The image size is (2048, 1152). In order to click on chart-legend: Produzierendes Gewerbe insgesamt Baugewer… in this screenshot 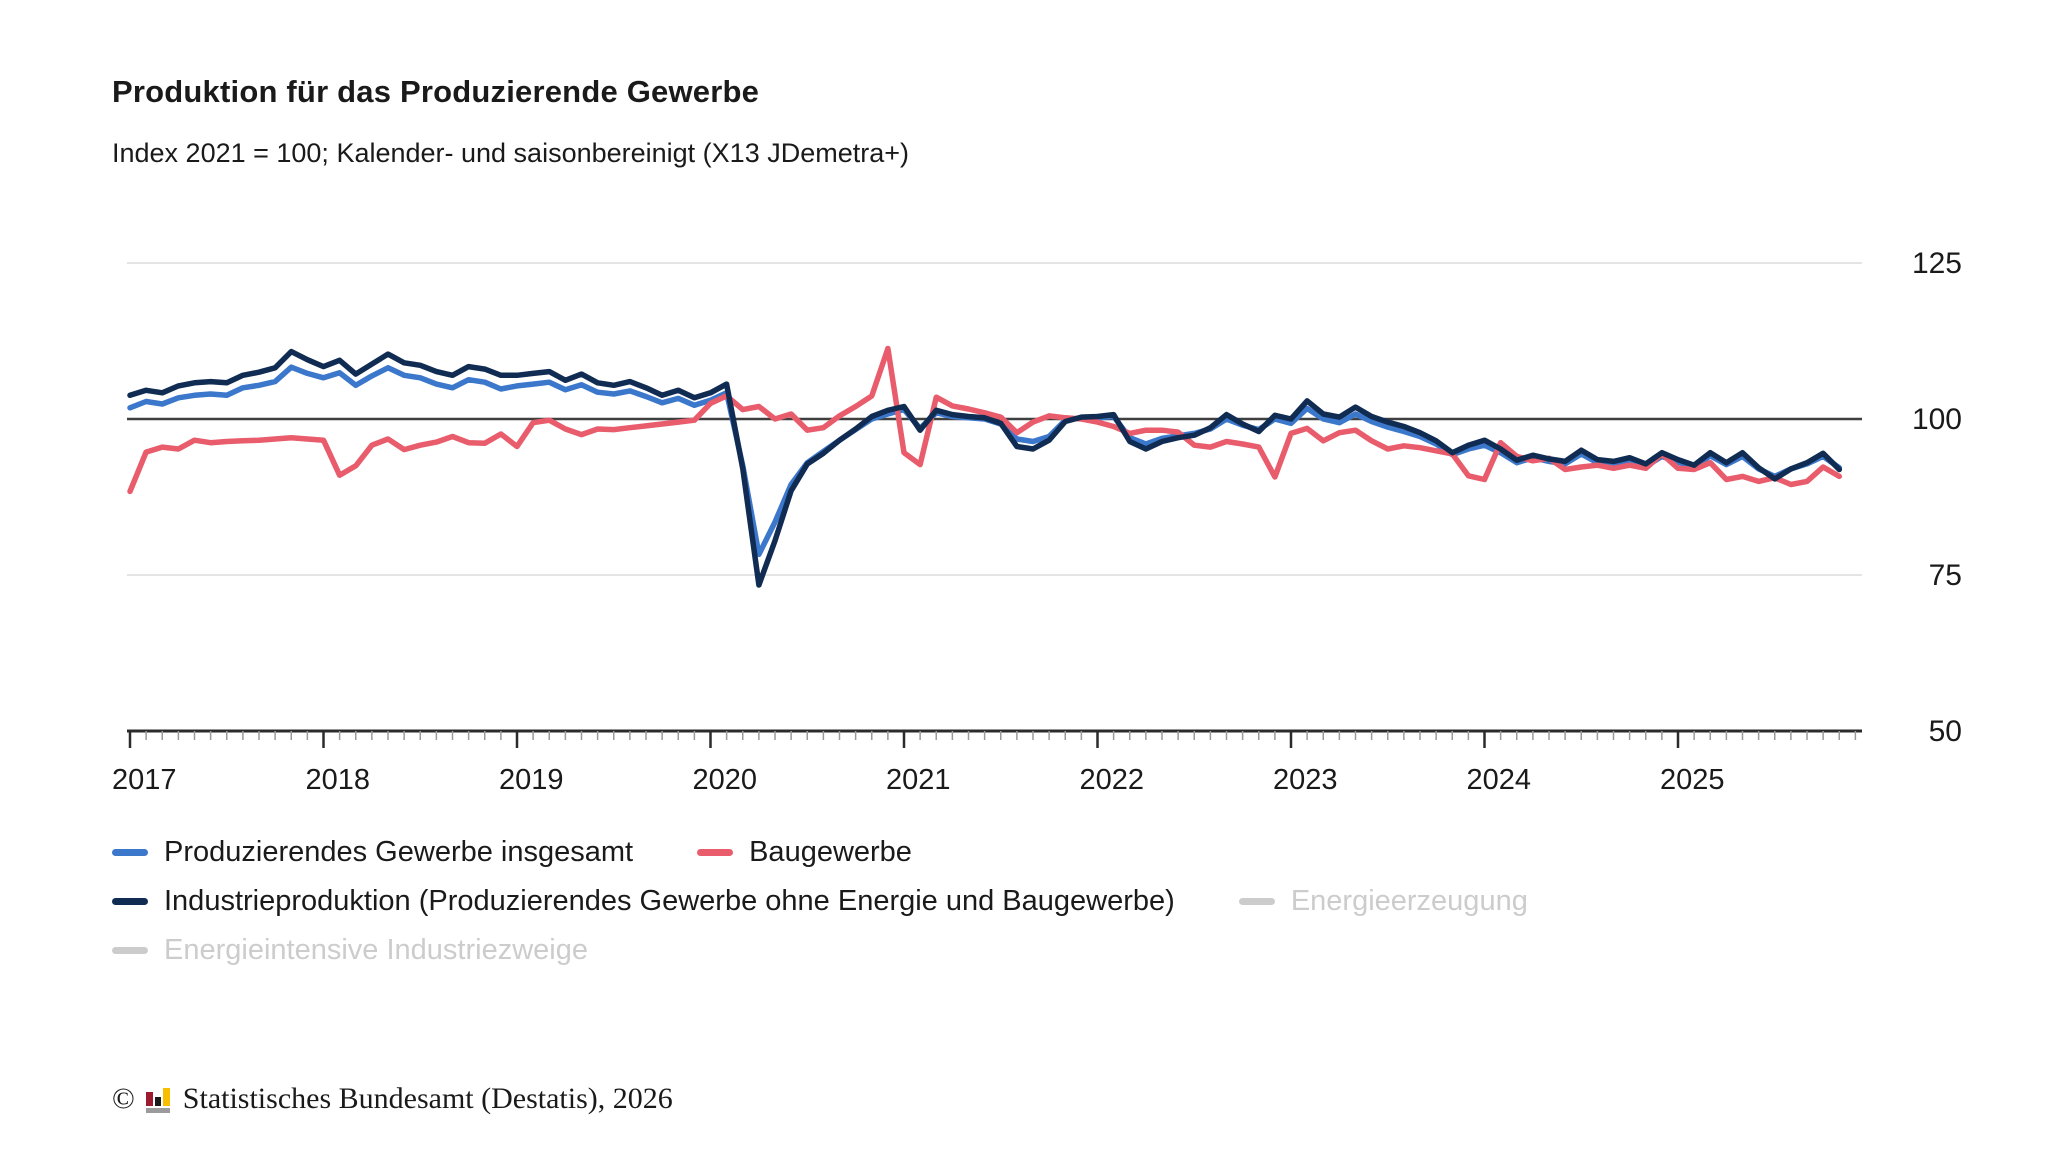, I will do `click(1017, 901)`.